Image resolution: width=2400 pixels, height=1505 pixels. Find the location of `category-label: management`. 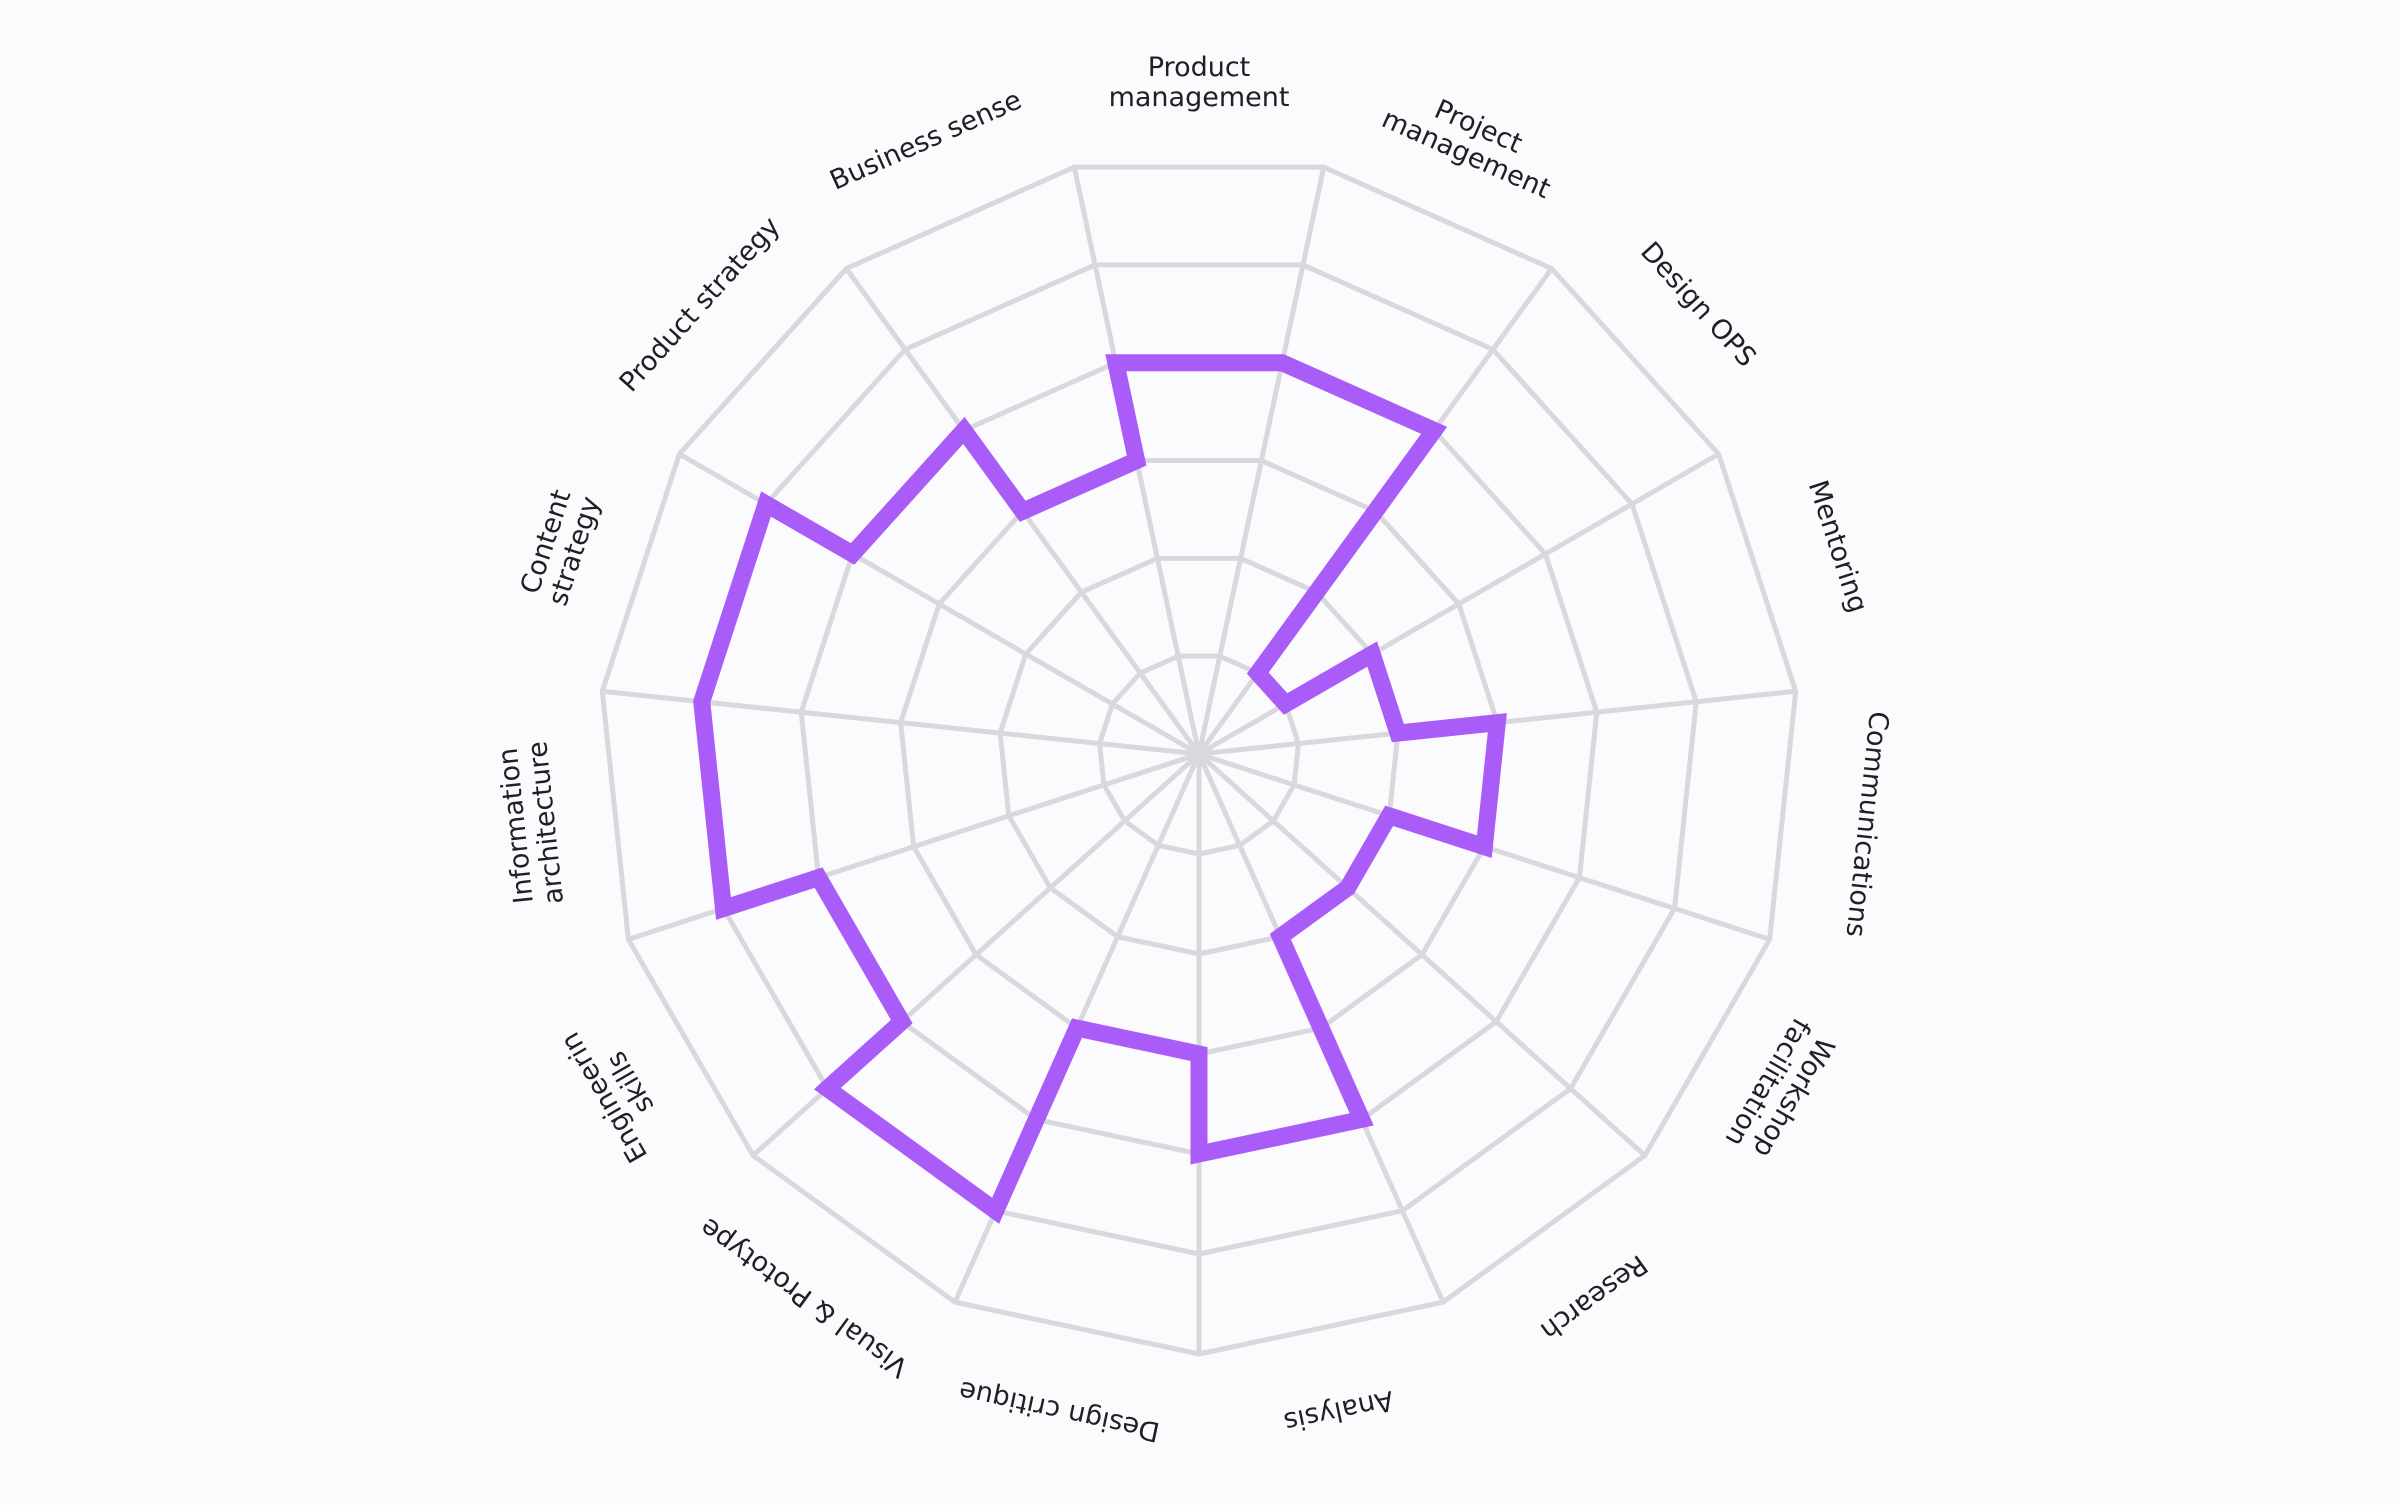

category-label: management is located at coordinates (1199, 97).